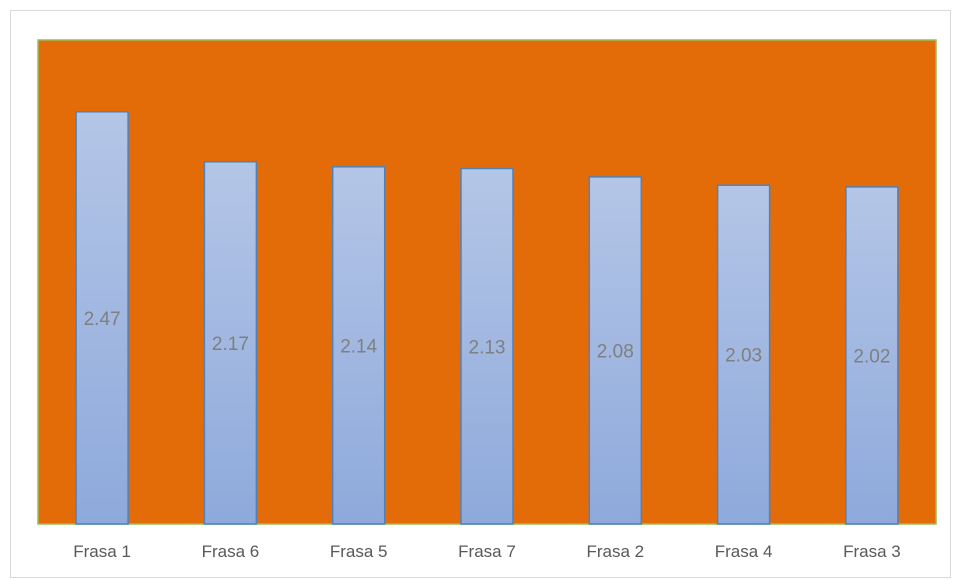 The width and height of the screenshot is (953, 580). I want to click on category-label: Frasa 2, so click(615, 551).